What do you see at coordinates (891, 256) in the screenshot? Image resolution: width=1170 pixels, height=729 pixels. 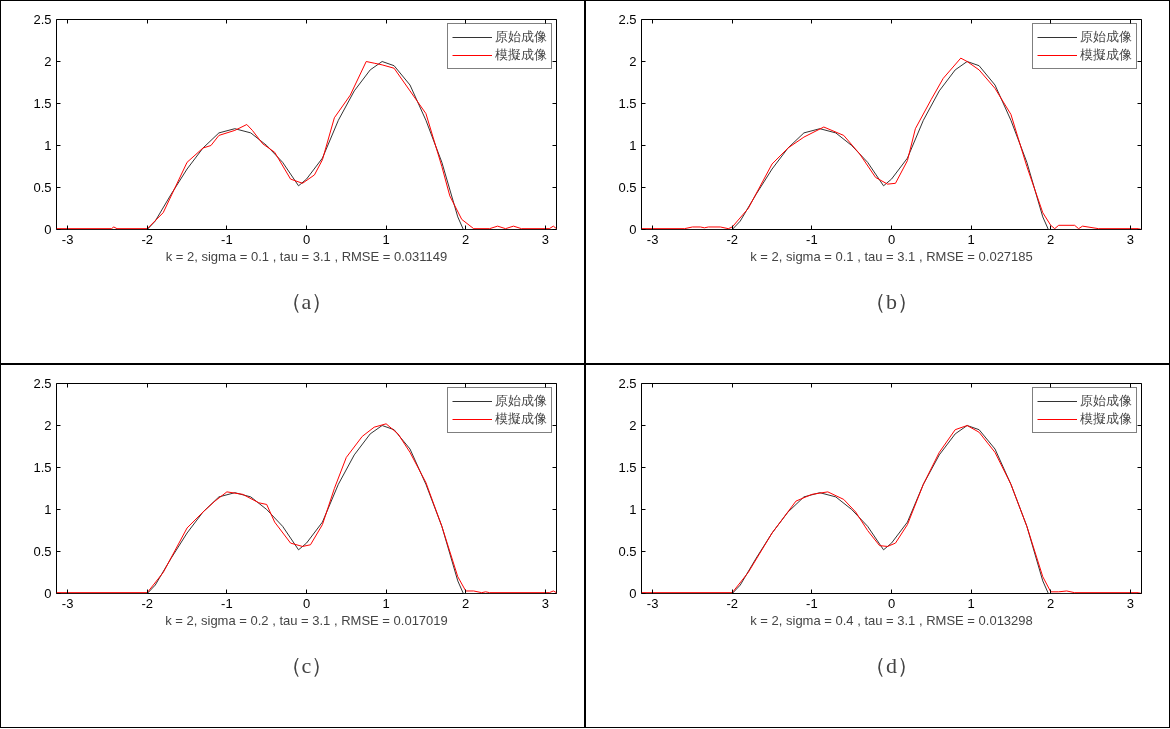 I see `x-axis-title: k = 2, sigma = 0.1 , tau = 3.1 , RMSE = 0.027185` at bounding box center [891, 256].